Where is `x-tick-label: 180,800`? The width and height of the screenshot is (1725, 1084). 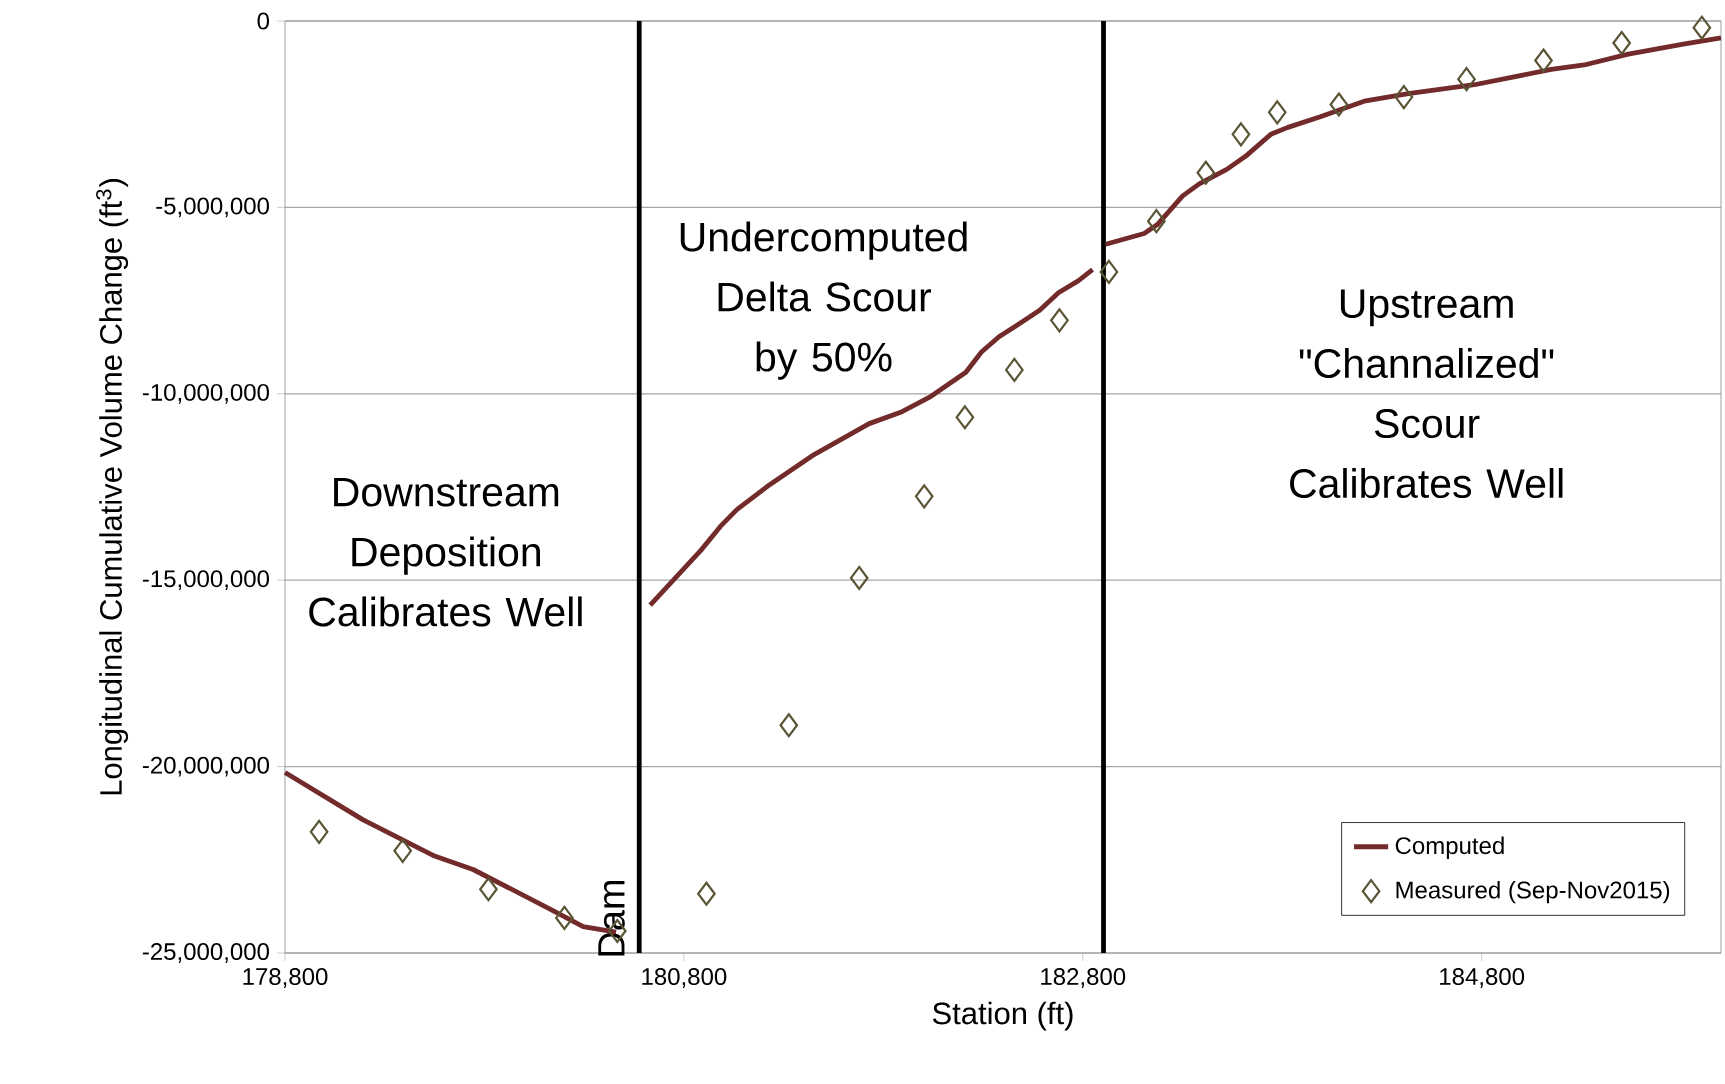 x-tick-label: 180,800 is located at coordinates (684, 978).